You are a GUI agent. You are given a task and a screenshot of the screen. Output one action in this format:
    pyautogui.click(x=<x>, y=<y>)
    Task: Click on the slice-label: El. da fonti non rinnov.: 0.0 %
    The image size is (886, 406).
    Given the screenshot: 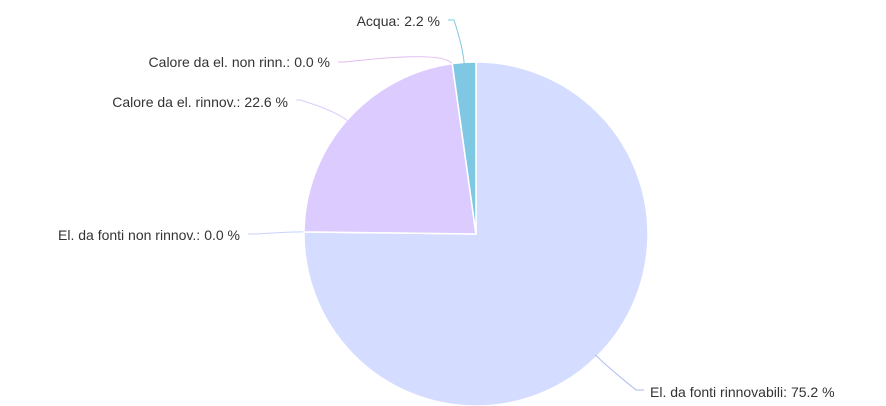 What is the action you would take?
    pyautogui.click(x=149, y=235)
    